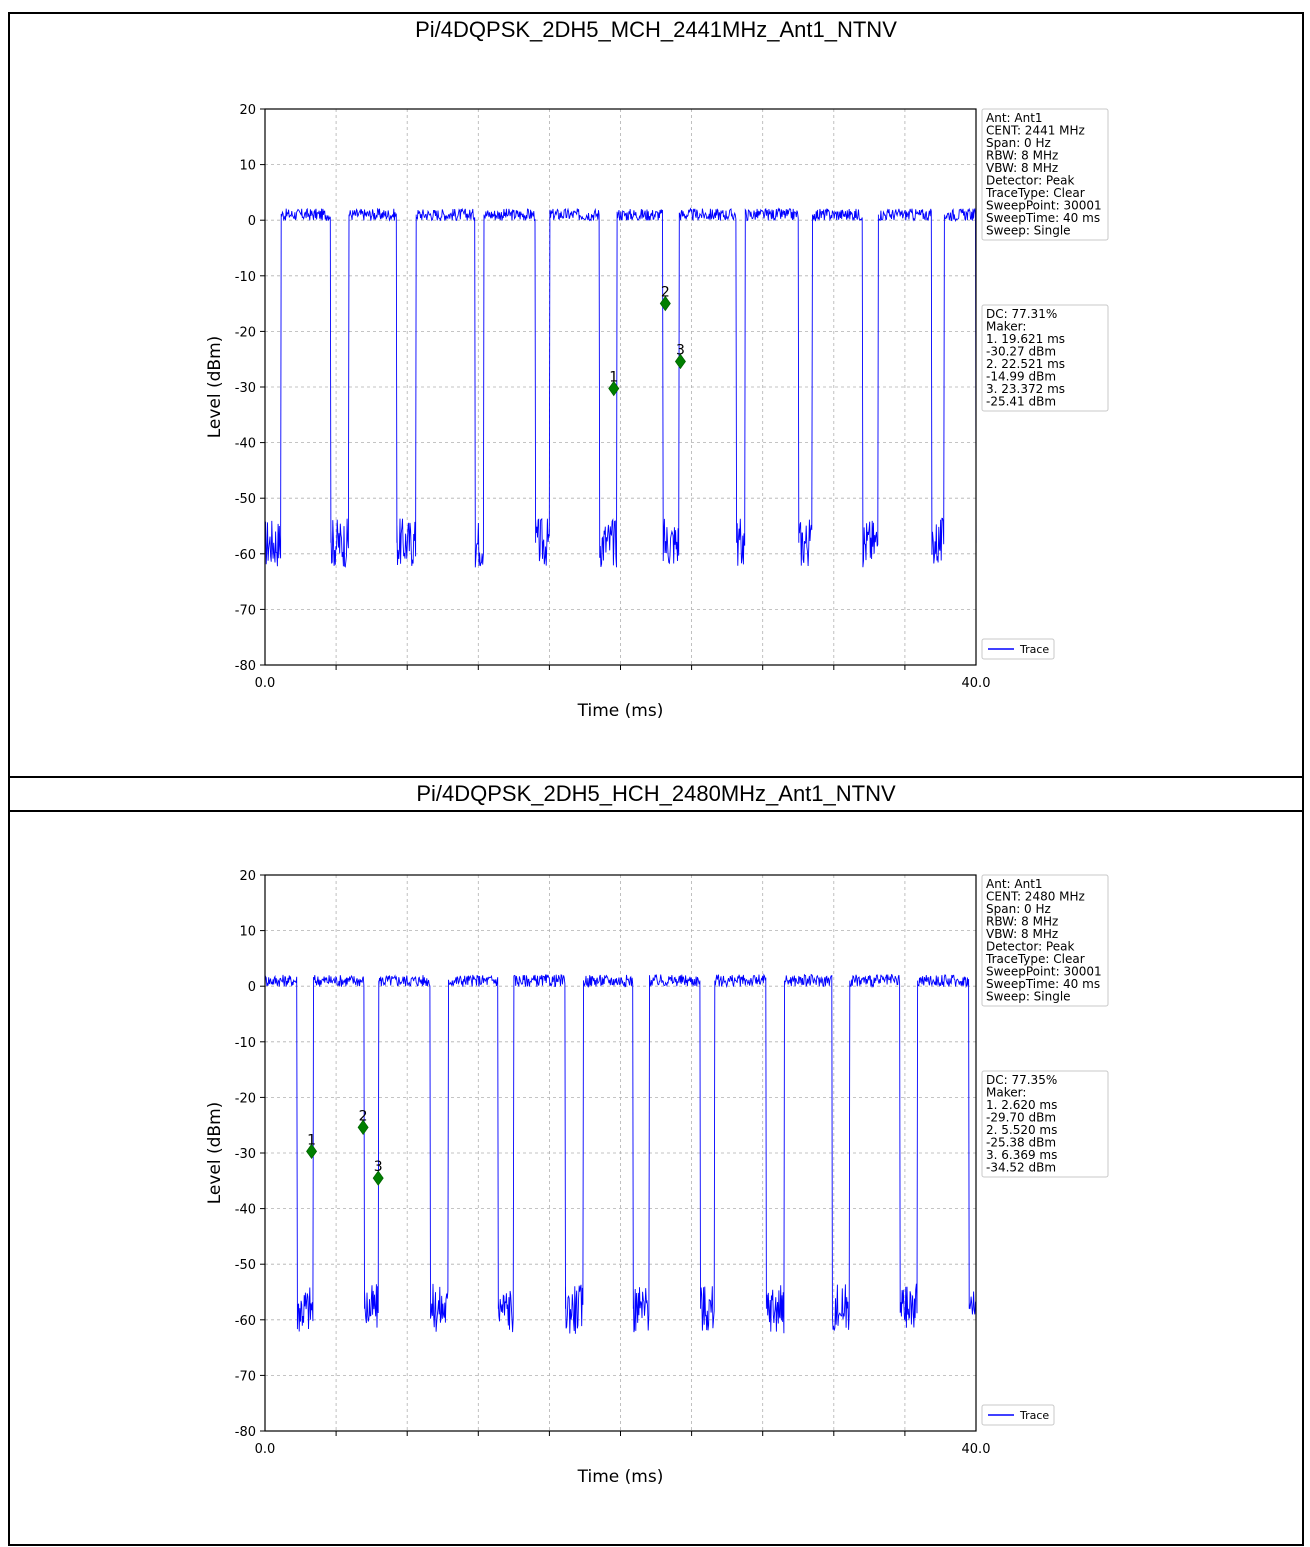  What do you see at coordinates (1022, 934) in the screenshot?
I see `settings-box-line: VBW: 8 MHz` at bounding box center [1022, 934].